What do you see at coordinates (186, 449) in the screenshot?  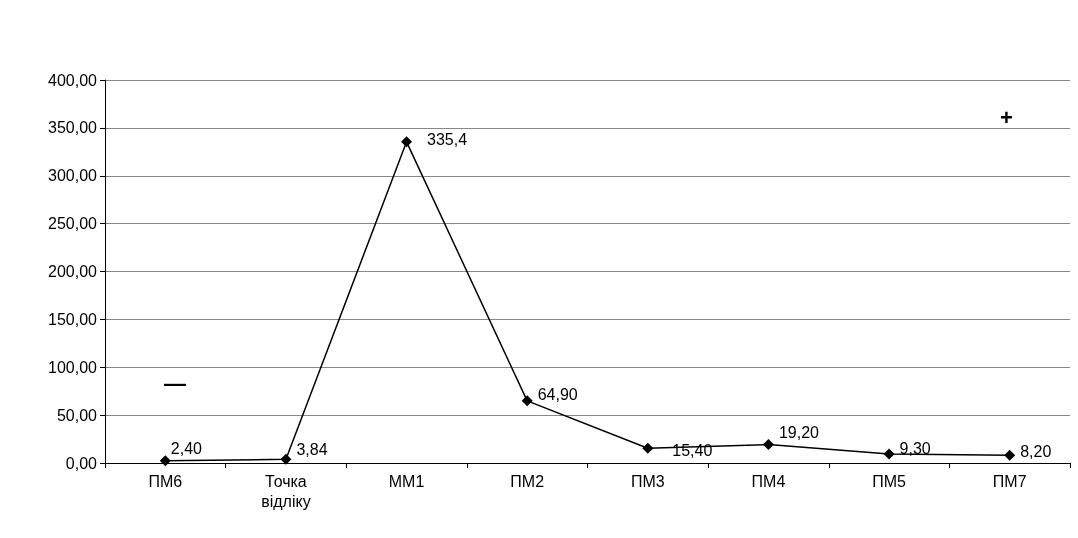 I see `data-label: 2,40` at bounding box center [186, 449].